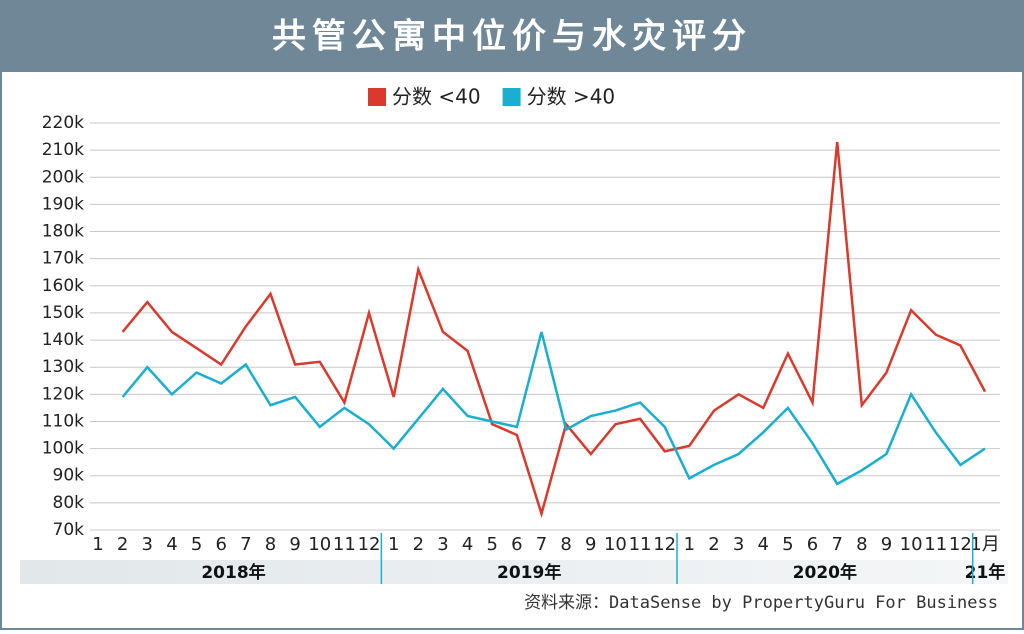  What do you see at coordinates (529, 572) in the screenshot?
I see `year-label: 2019年` at bounding box center [529, 572].